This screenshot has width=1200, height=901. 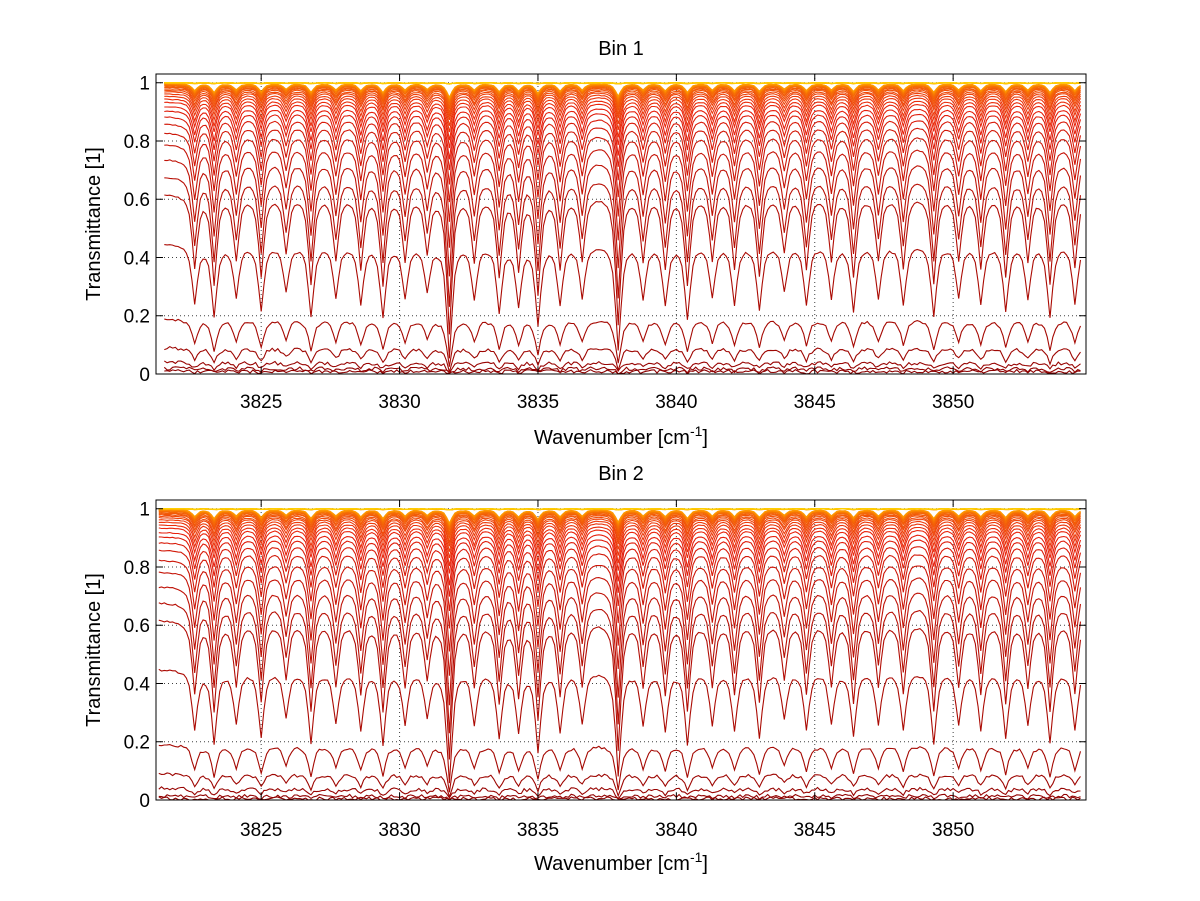 I want to click on chart-title: Bin 1, so click(x=621, y=49).